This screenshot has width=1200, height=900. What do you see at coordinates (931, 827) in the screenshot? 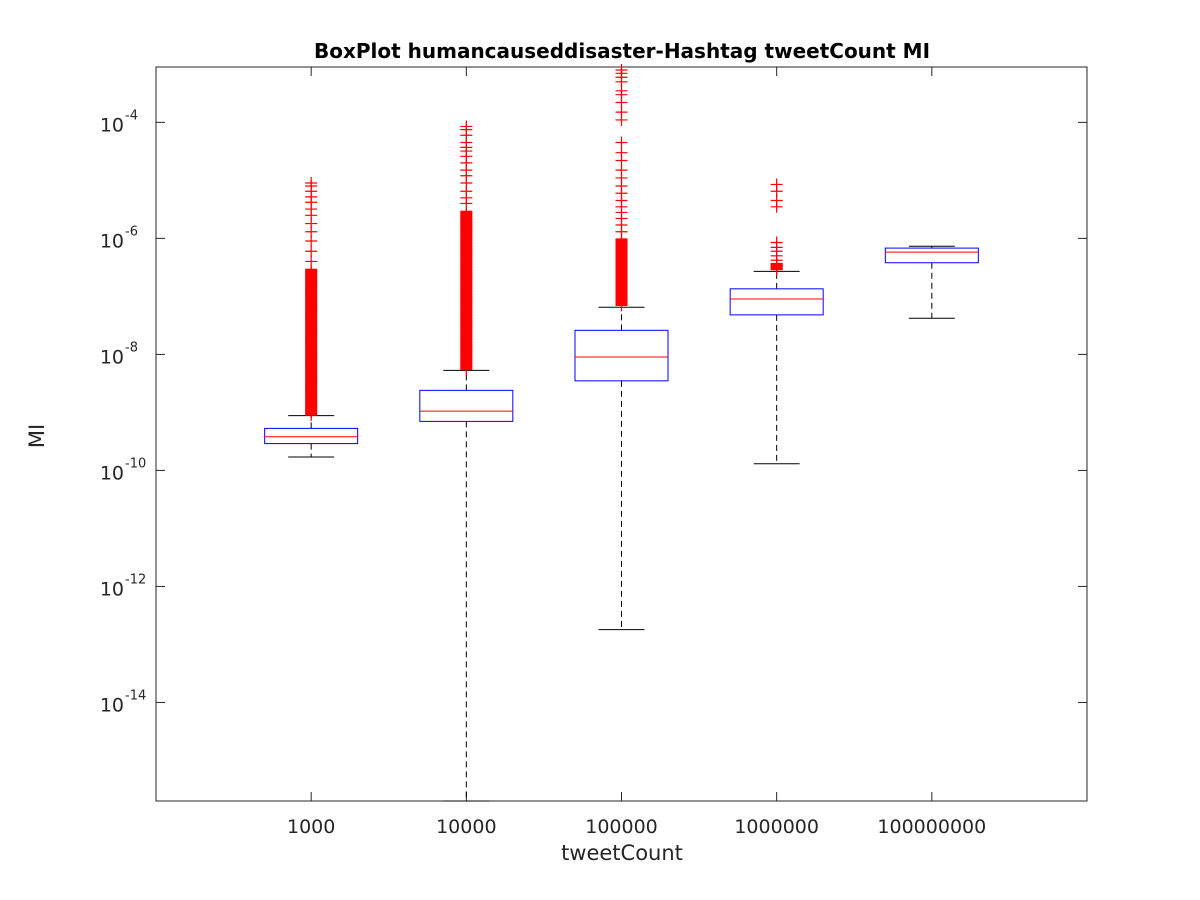
I see `x-tick-label: 100000000` at bounding box center [931, 827].